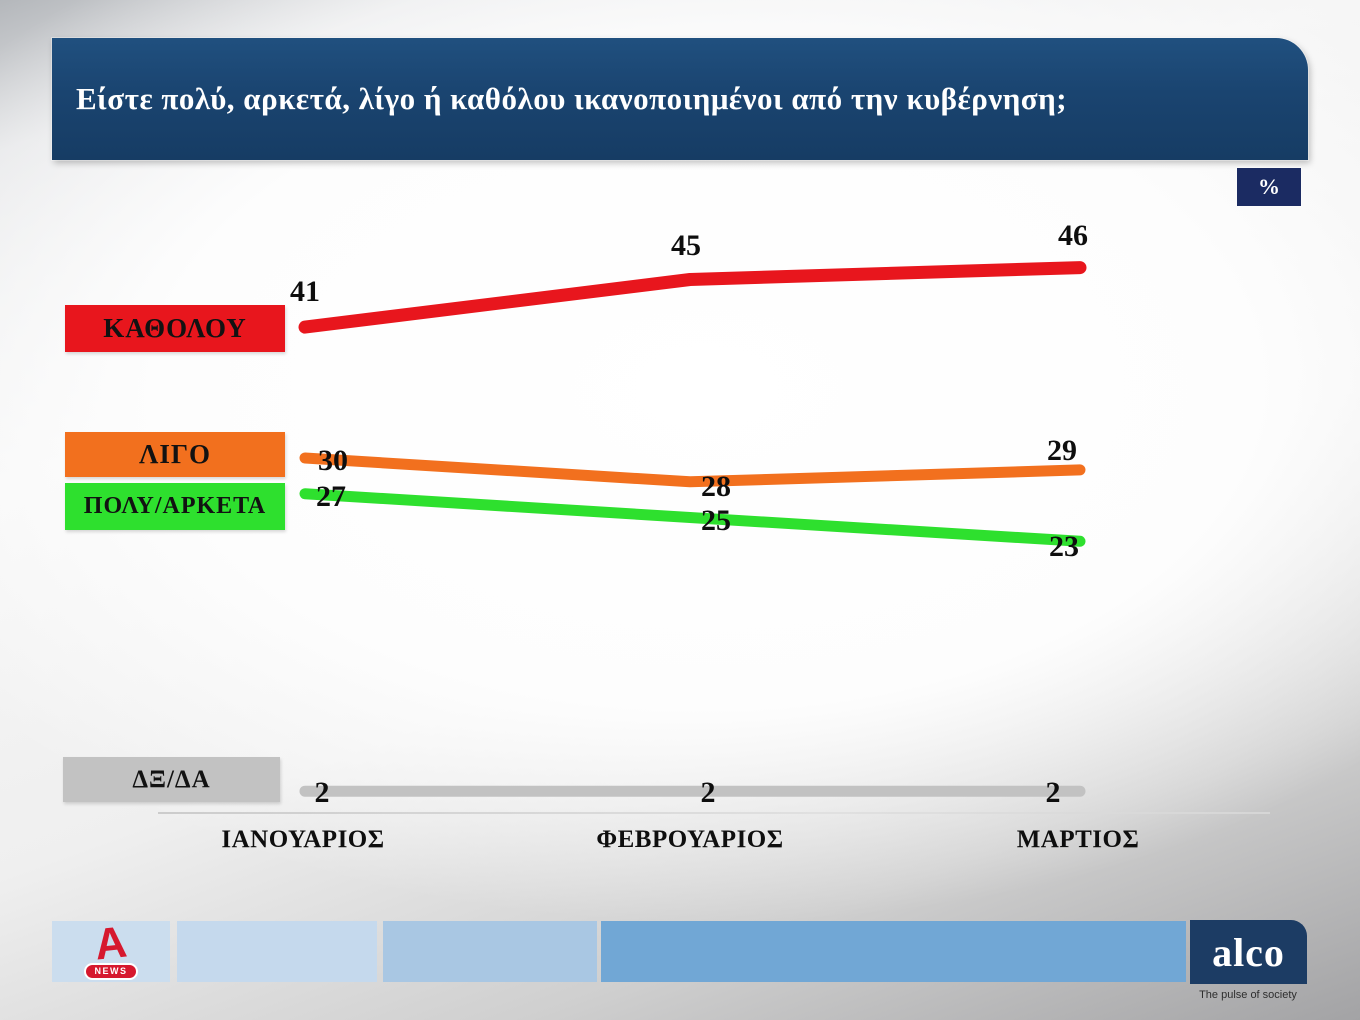  What do you see at coordinates (716, 486) in the screenshot?
I see `data-label-ΛΙΓΟ-ΦΕΒΡΟΥΑΡΙΟΣ: 28` at bounding box center [716, 486].